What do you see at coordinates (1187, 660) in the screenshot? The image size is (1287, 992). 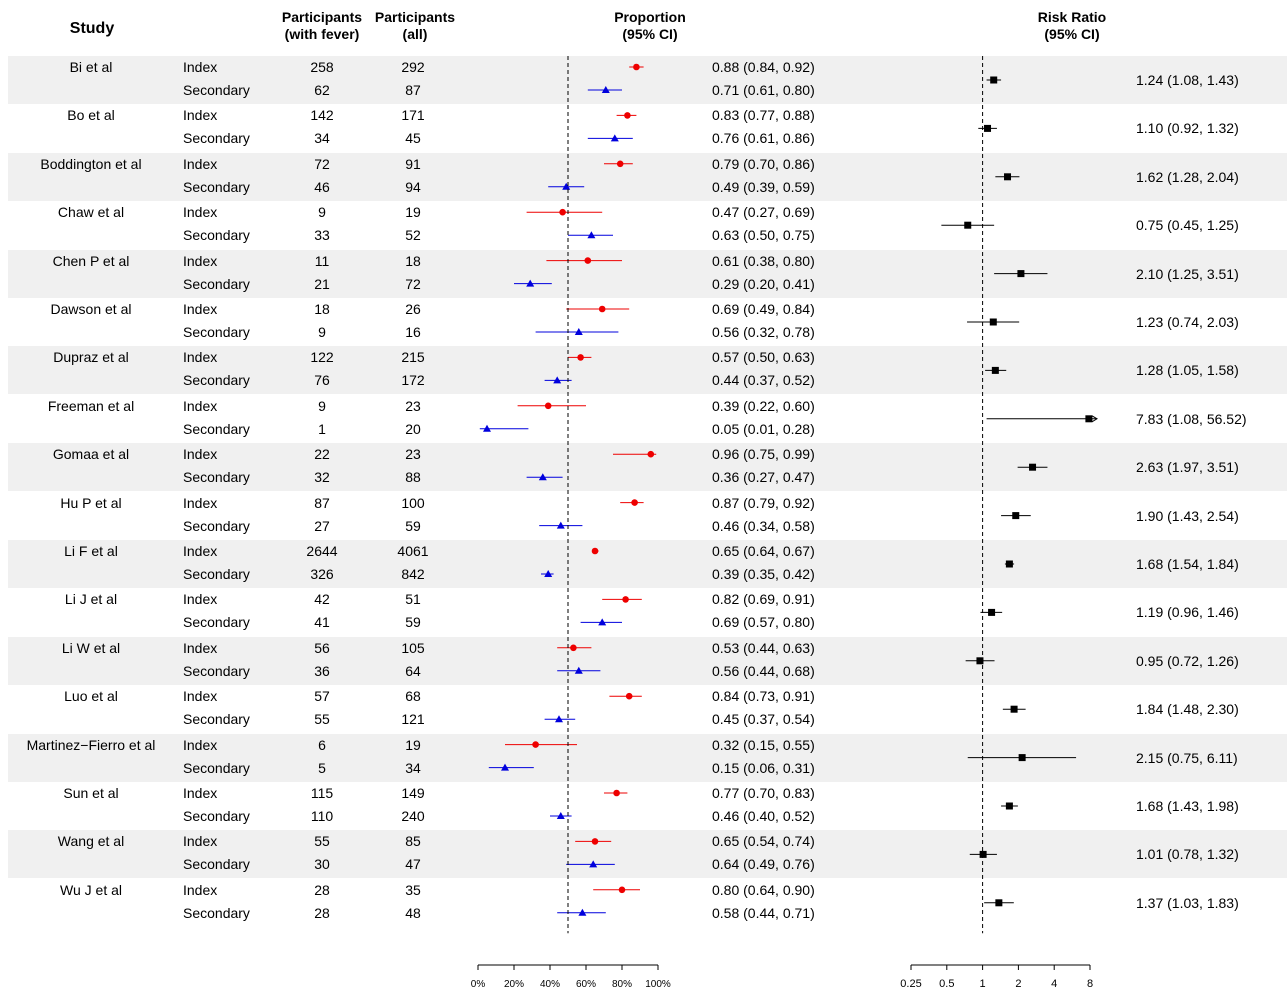 I see `risk-ratio-ci: 0.95 (0.72, 1.26)` at bounding box center [1187, 660].